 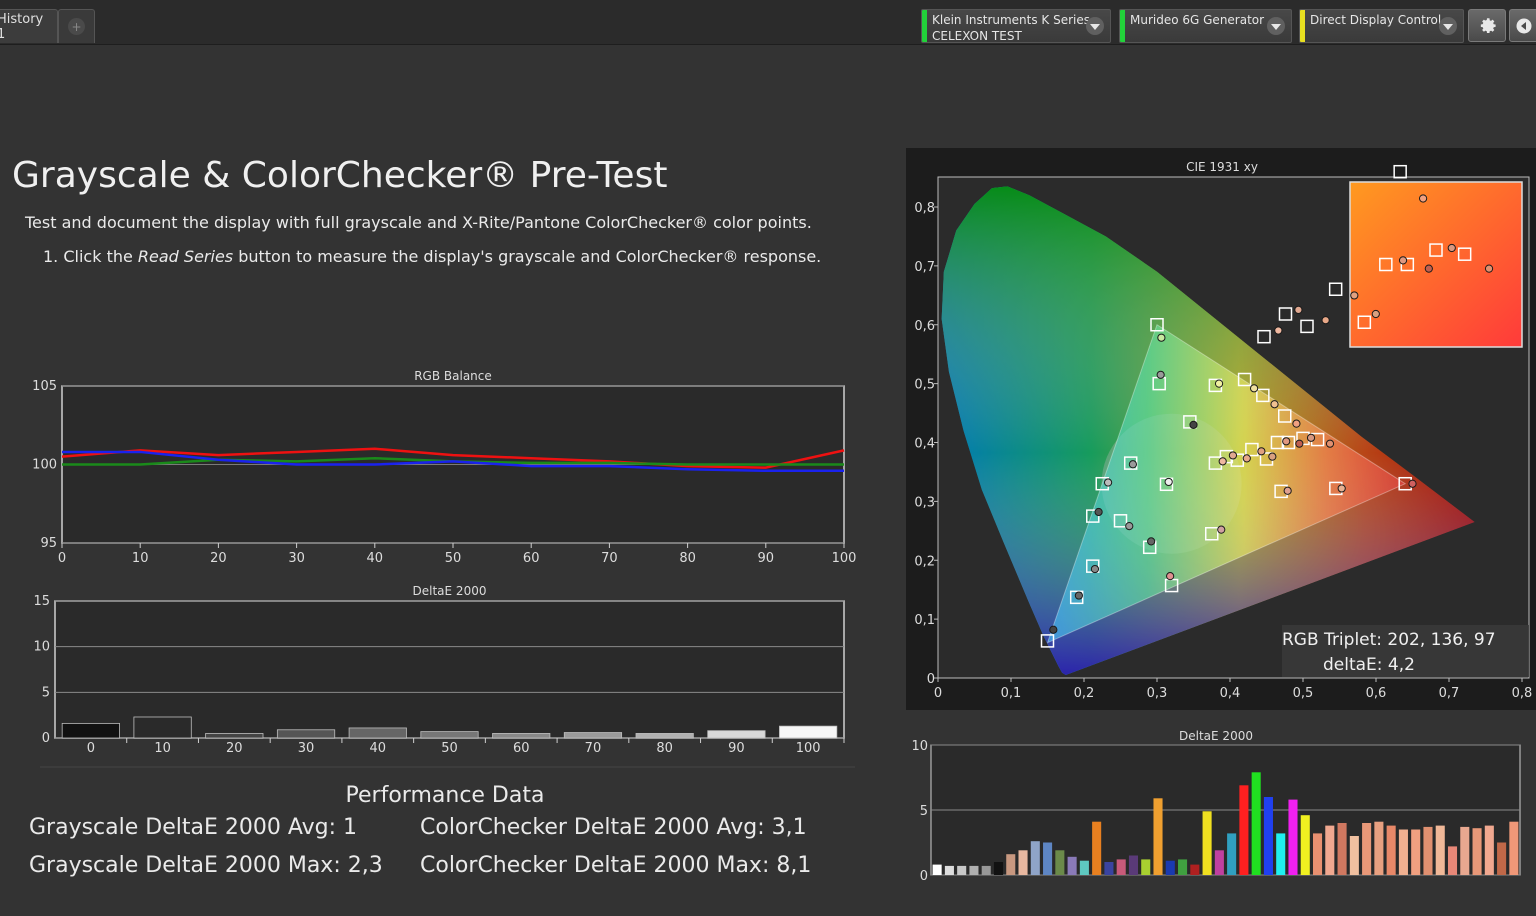 I want to click on page-title: Grayscale & ColorChecker® Pre-Test, so click(x=340, y=175).